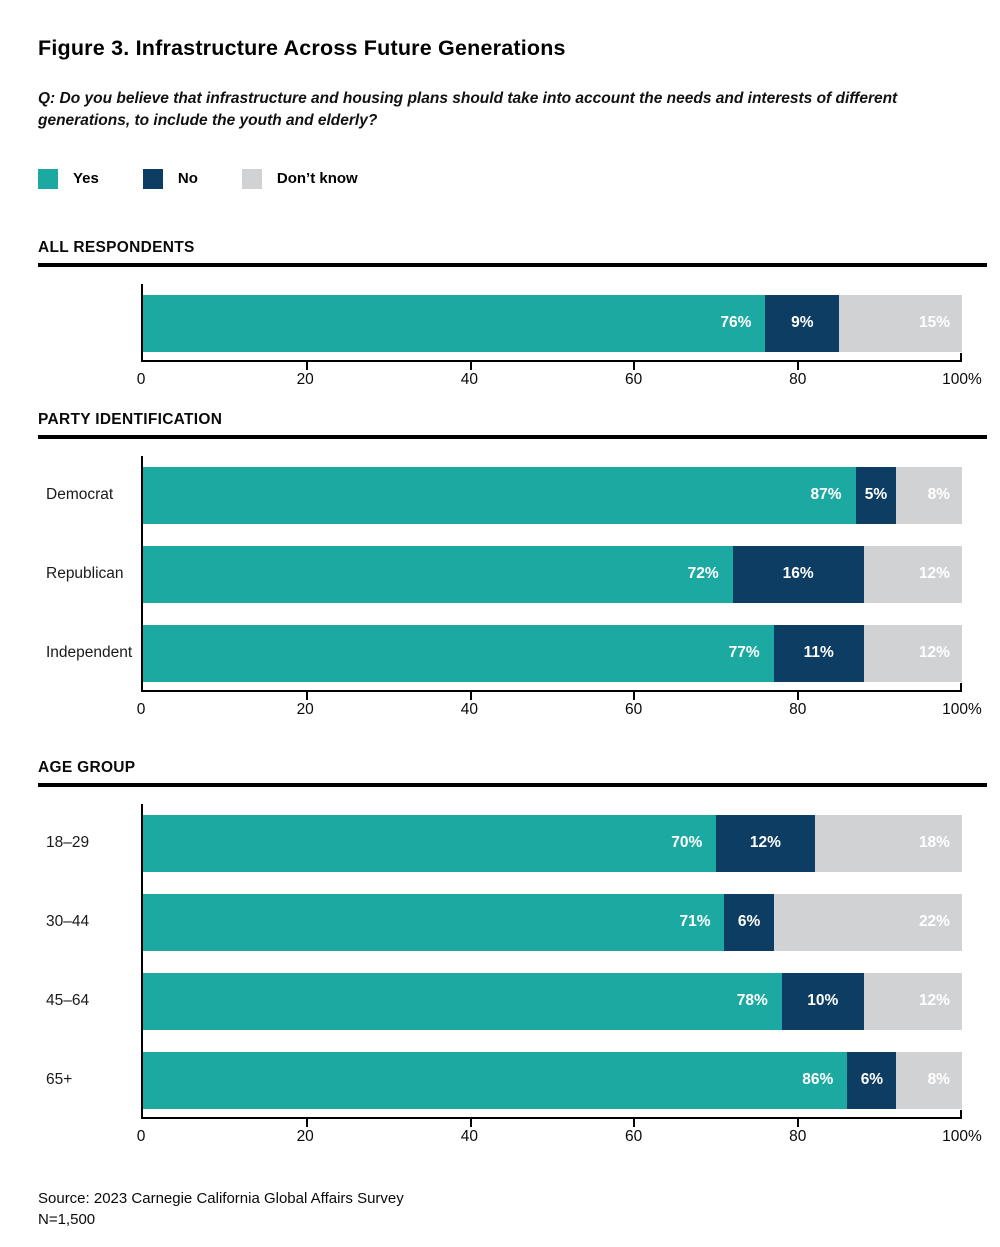  I want to click on bar-row: Republican 72% 16% 12%, so click(504, 574).